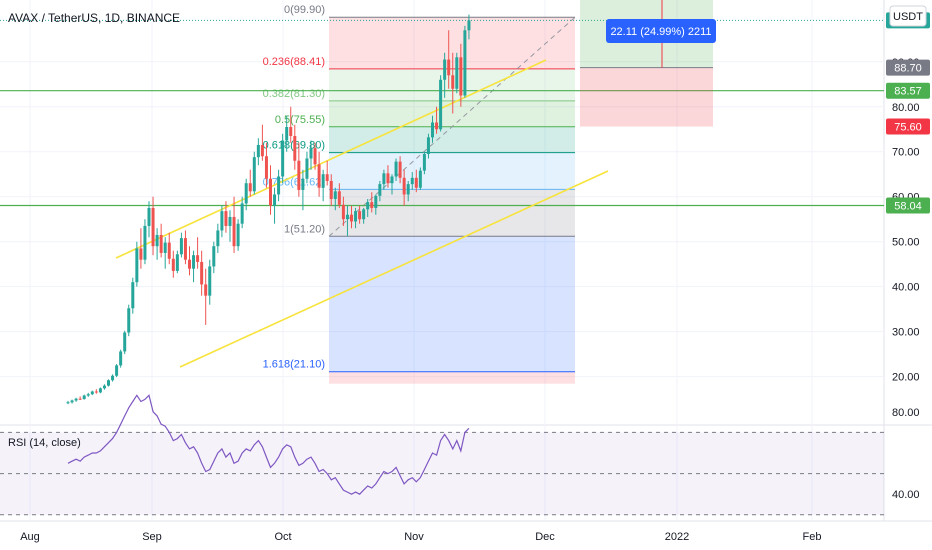 The height and width of the screenshot is (550, 932). What do you see at coordinates (294, 94) in the screenshot?
I see `fib-level-label: 0.382(81.30)` at bounding box center [294, 94].